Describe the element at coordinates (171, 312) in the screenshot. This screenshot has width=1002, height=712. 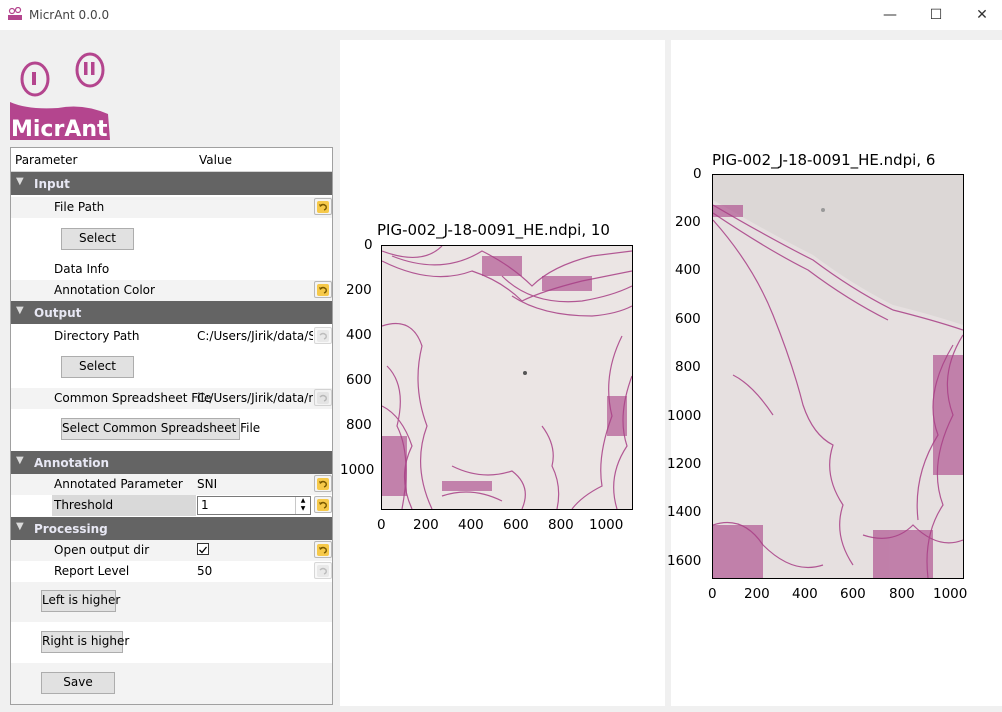
I see `section-output: ▼ Output` at that location.